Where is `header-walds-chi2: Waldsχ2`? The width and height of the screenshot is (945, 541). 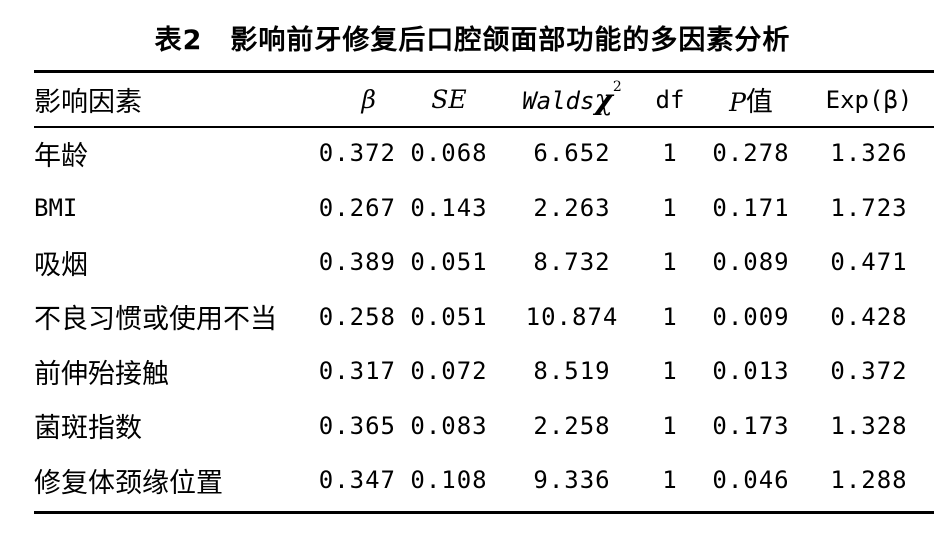
header-walds-chi2: Waldsχ2 is located at coordinates (572, 97).